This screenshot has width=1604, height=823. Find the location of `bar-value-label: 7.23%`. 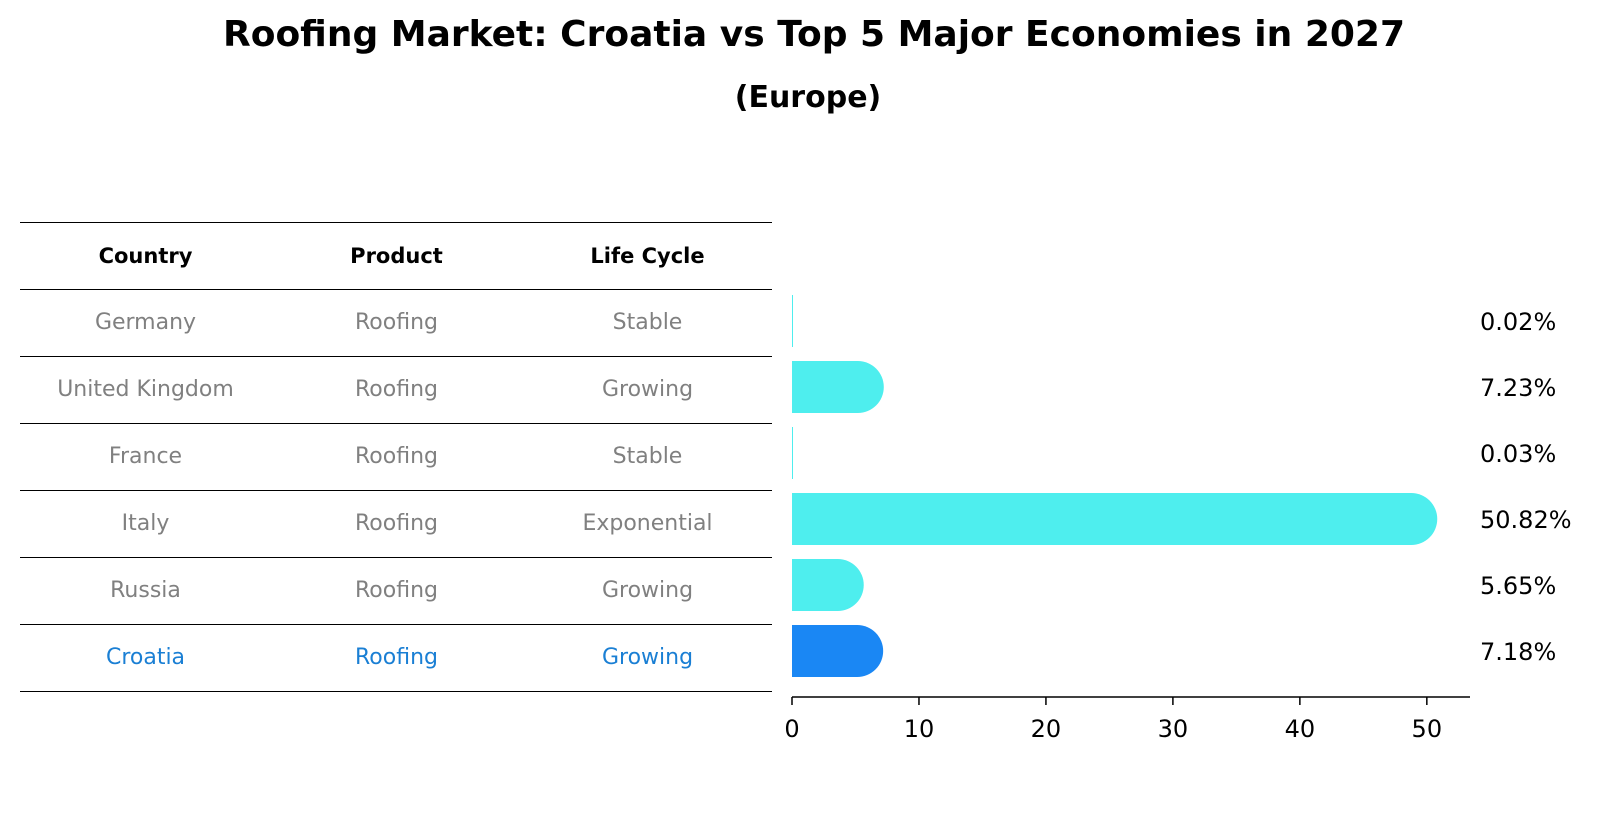

bar-value-label: 7.23% is located at coordinates (1518, 388).